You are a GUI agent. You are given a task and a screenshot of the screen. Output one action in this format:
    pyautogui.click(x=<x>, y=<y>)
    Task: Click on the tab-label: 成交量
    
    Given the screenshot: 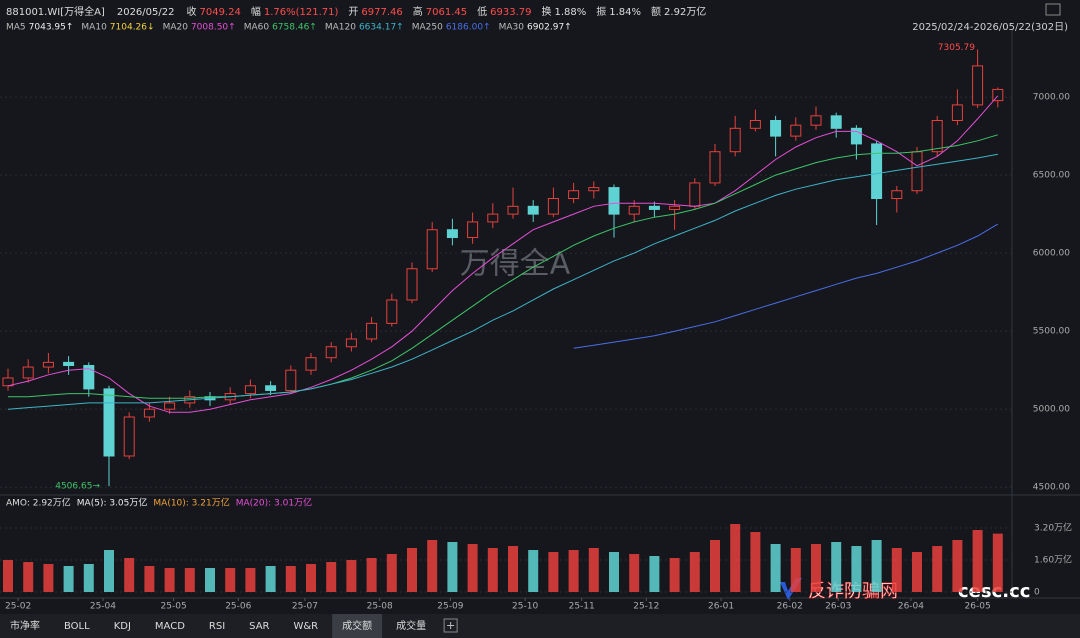 What is the action you would take?
    pyautogui.click(x=411, y=625)
    